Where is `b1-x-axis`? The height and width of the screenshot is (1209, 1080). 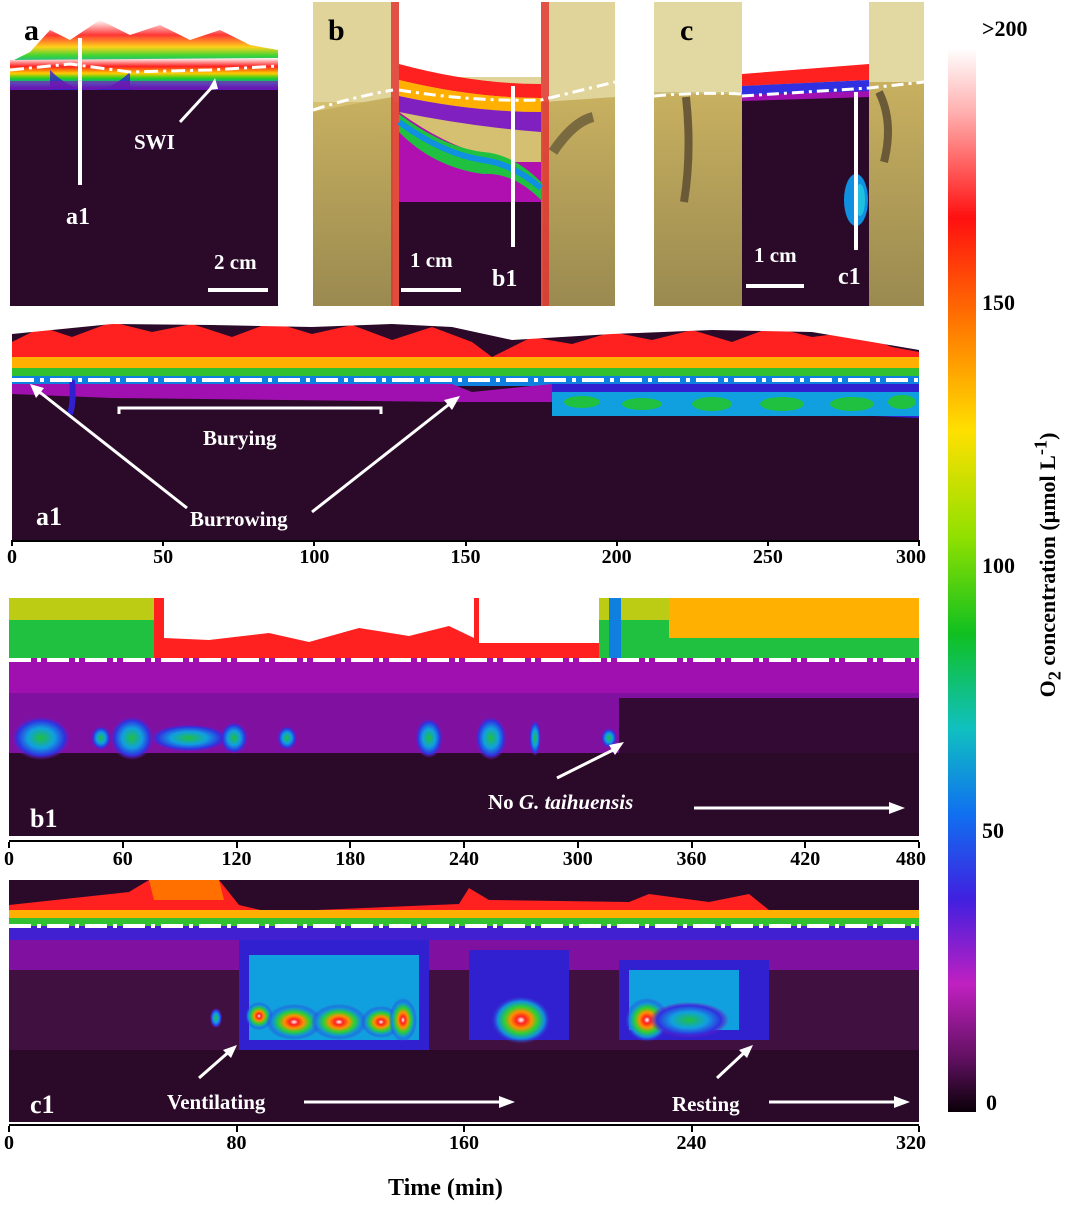 b1-x-axis is located at coordinates (464, 841).